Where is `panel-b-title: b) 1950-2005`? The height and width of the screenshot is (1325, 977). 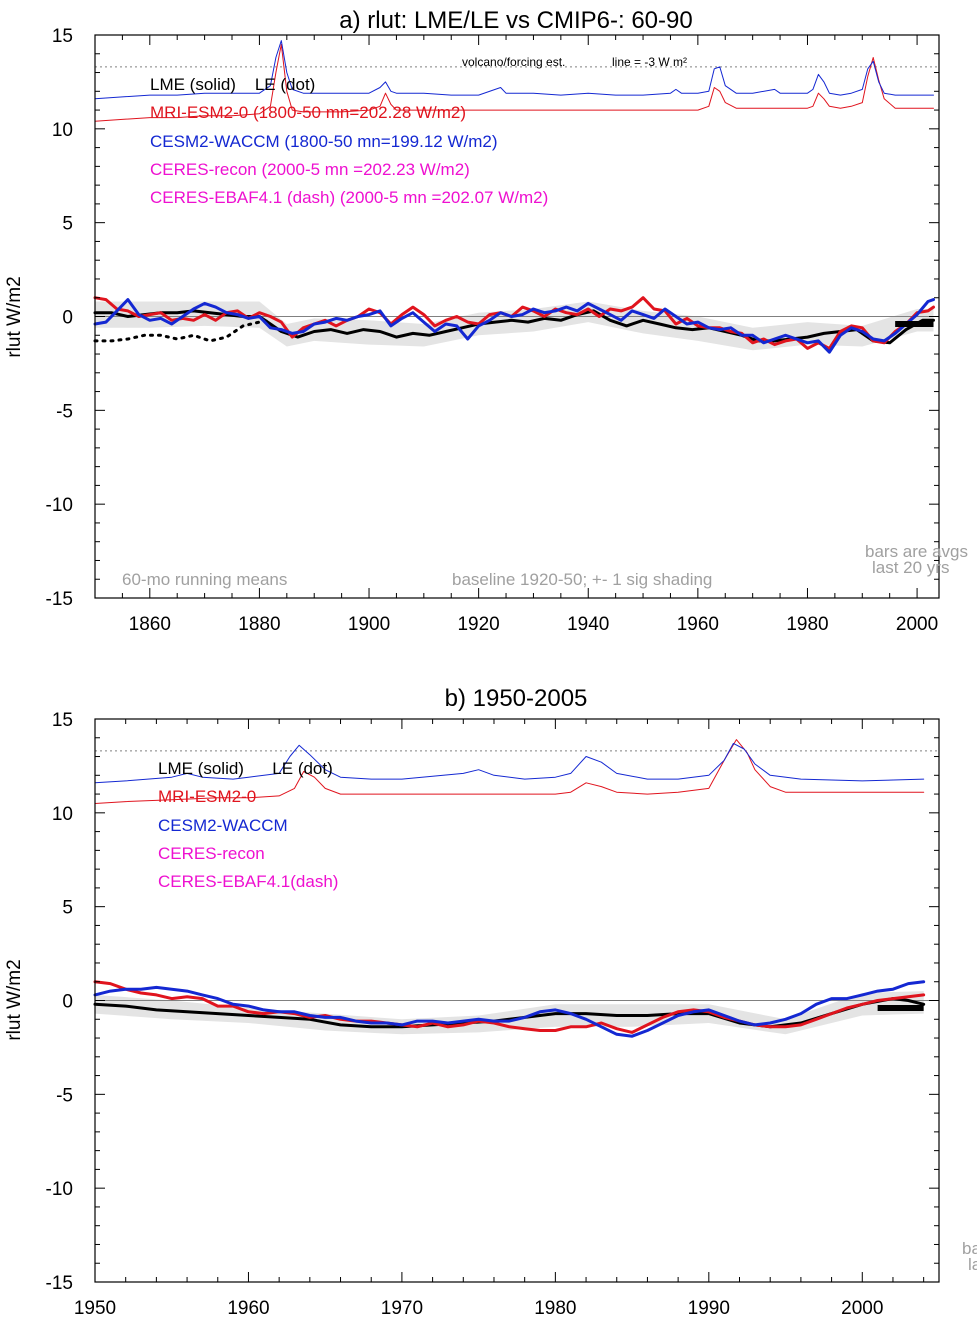
panel-b-title: b) 1950-2005 is located at coordinates (516, 698).